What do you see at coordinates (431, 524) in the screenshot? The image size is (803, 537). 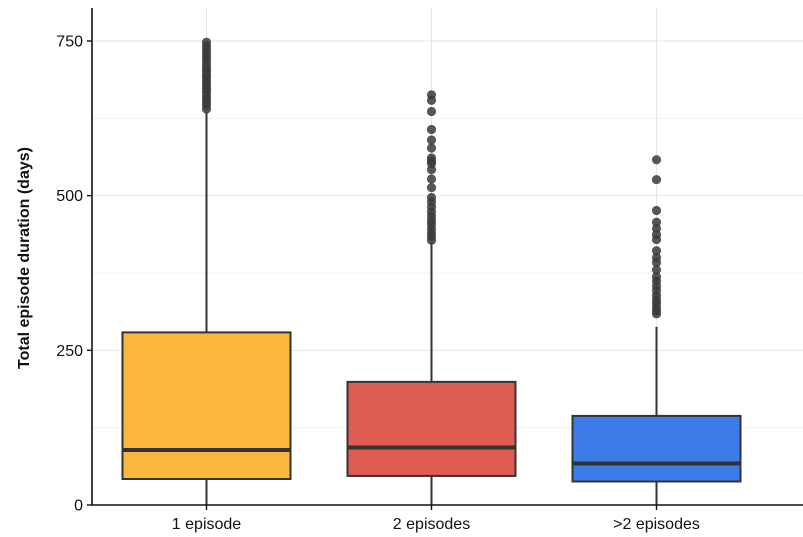 I see `x-tick-label: 2 episodes` at bounding box center [431, 524].